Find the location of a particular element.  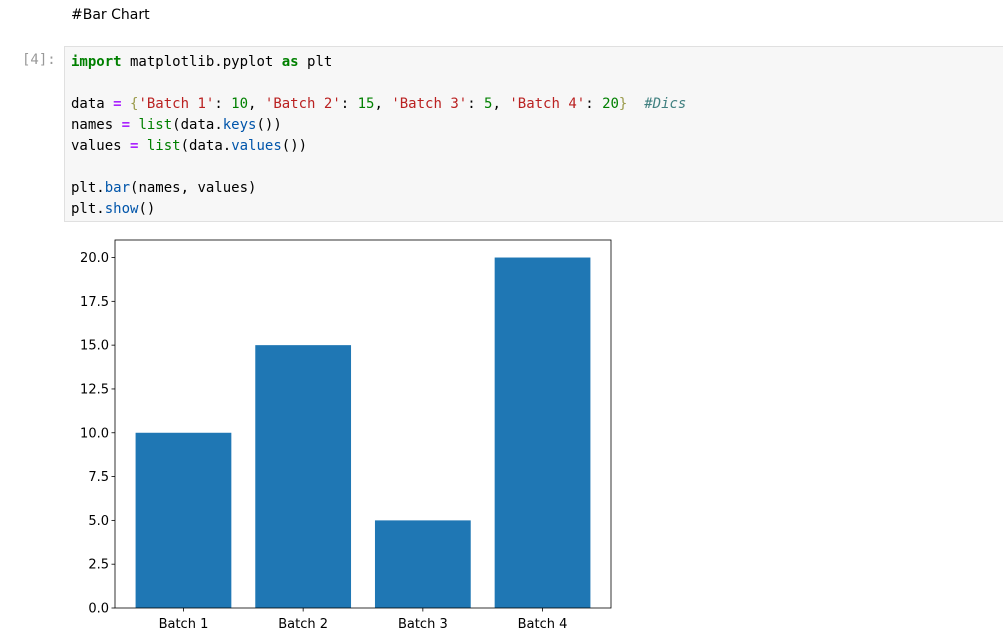

token: (names, values) is located at coordinates (193, 188).